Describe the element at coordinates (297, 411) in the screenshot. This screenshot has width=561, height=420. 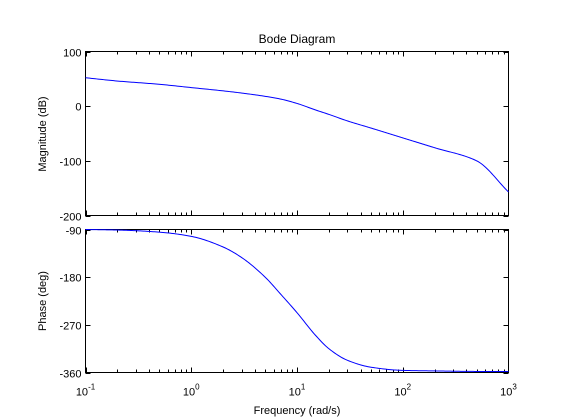
I see `frequency-xlabel: Frequency (rad/s)` at that location.